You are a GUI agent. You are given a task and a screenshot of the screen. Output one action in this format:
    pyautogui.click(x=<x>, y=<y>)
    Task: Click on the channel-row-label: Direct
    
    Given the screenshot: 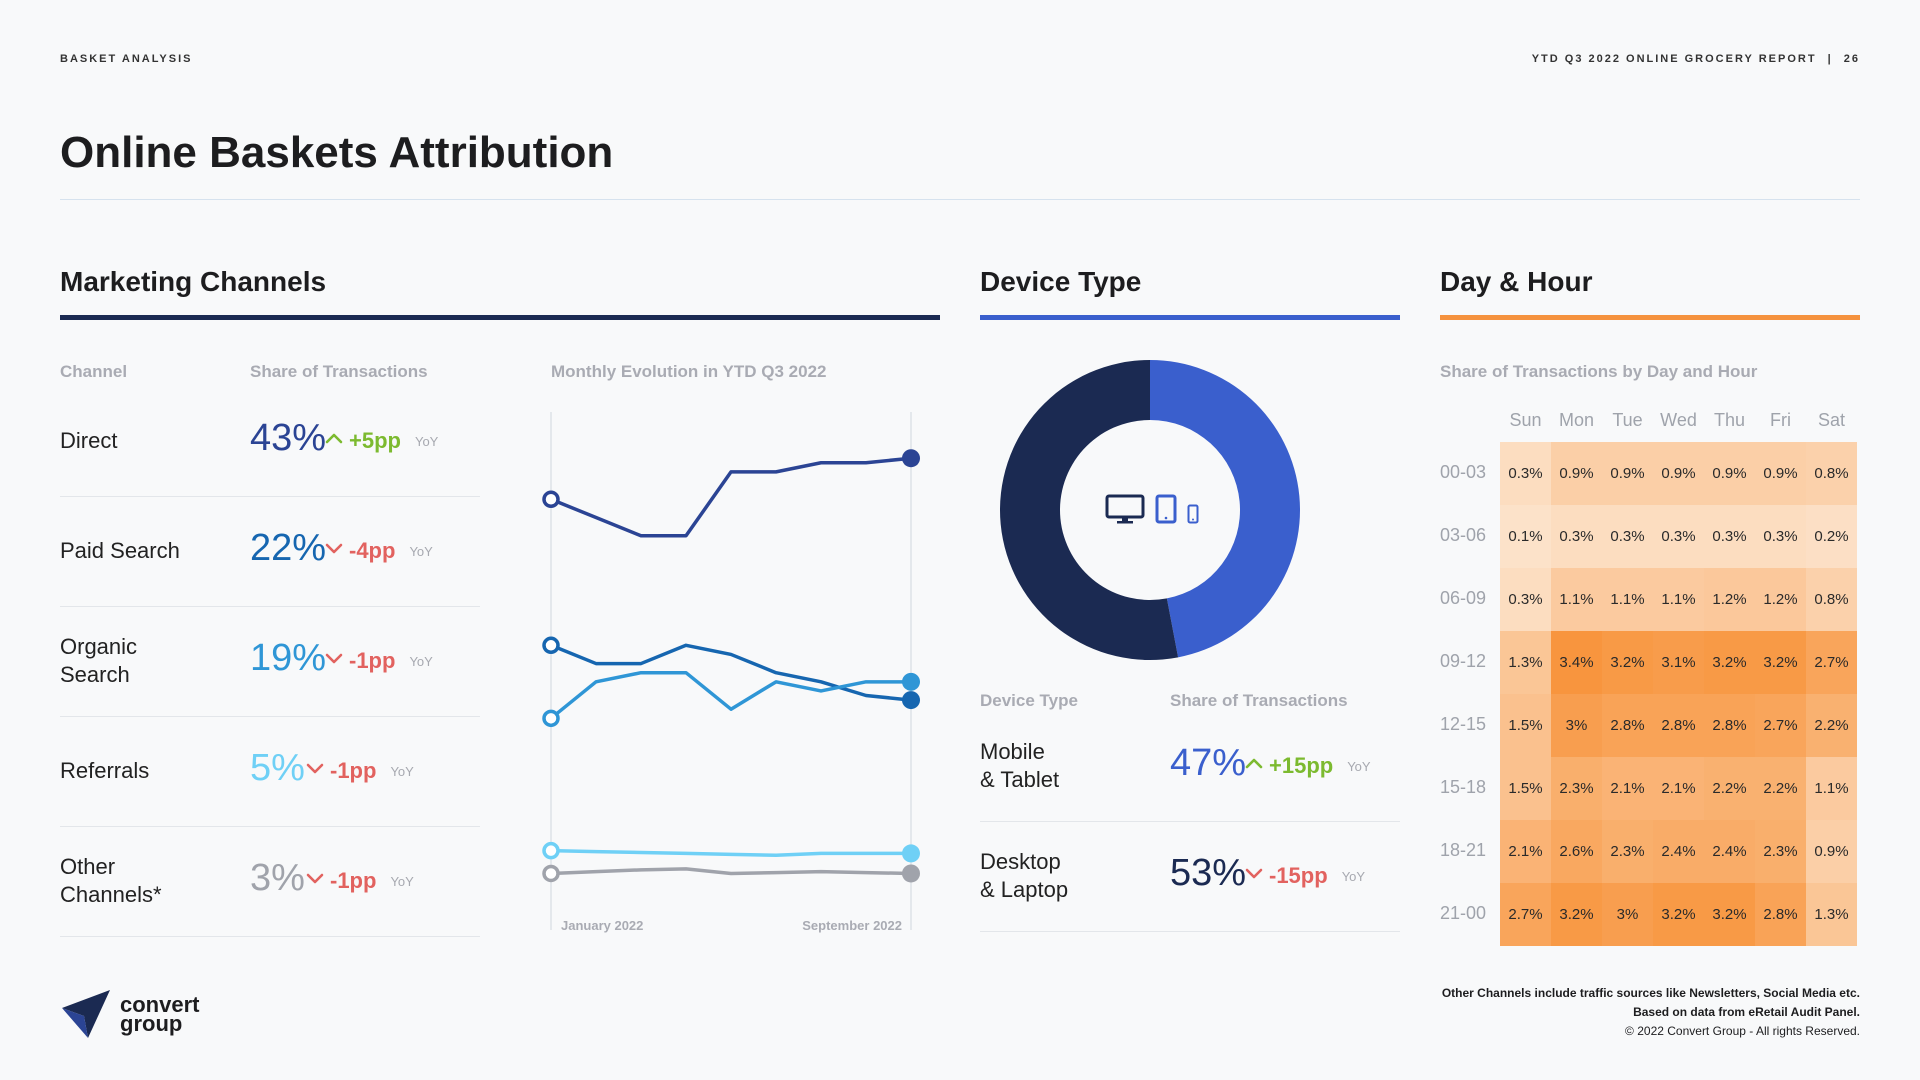 What is the action you would take?
    pyautogui.click(x=89, y=440)
    